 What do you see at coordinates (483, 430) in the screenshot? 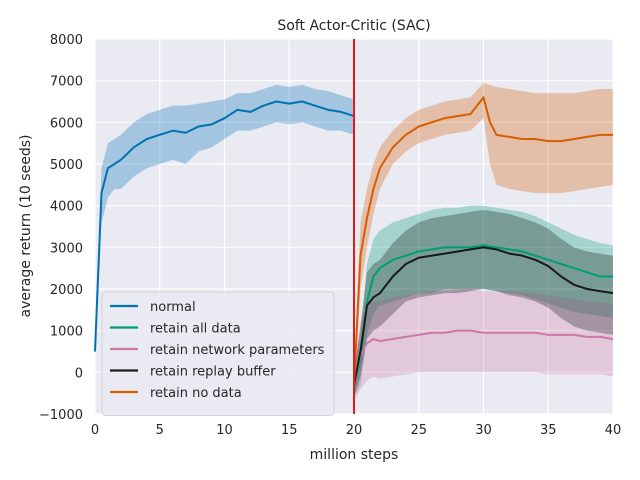
I see `x-tick-label: 30` at bounding box center [483, 430].